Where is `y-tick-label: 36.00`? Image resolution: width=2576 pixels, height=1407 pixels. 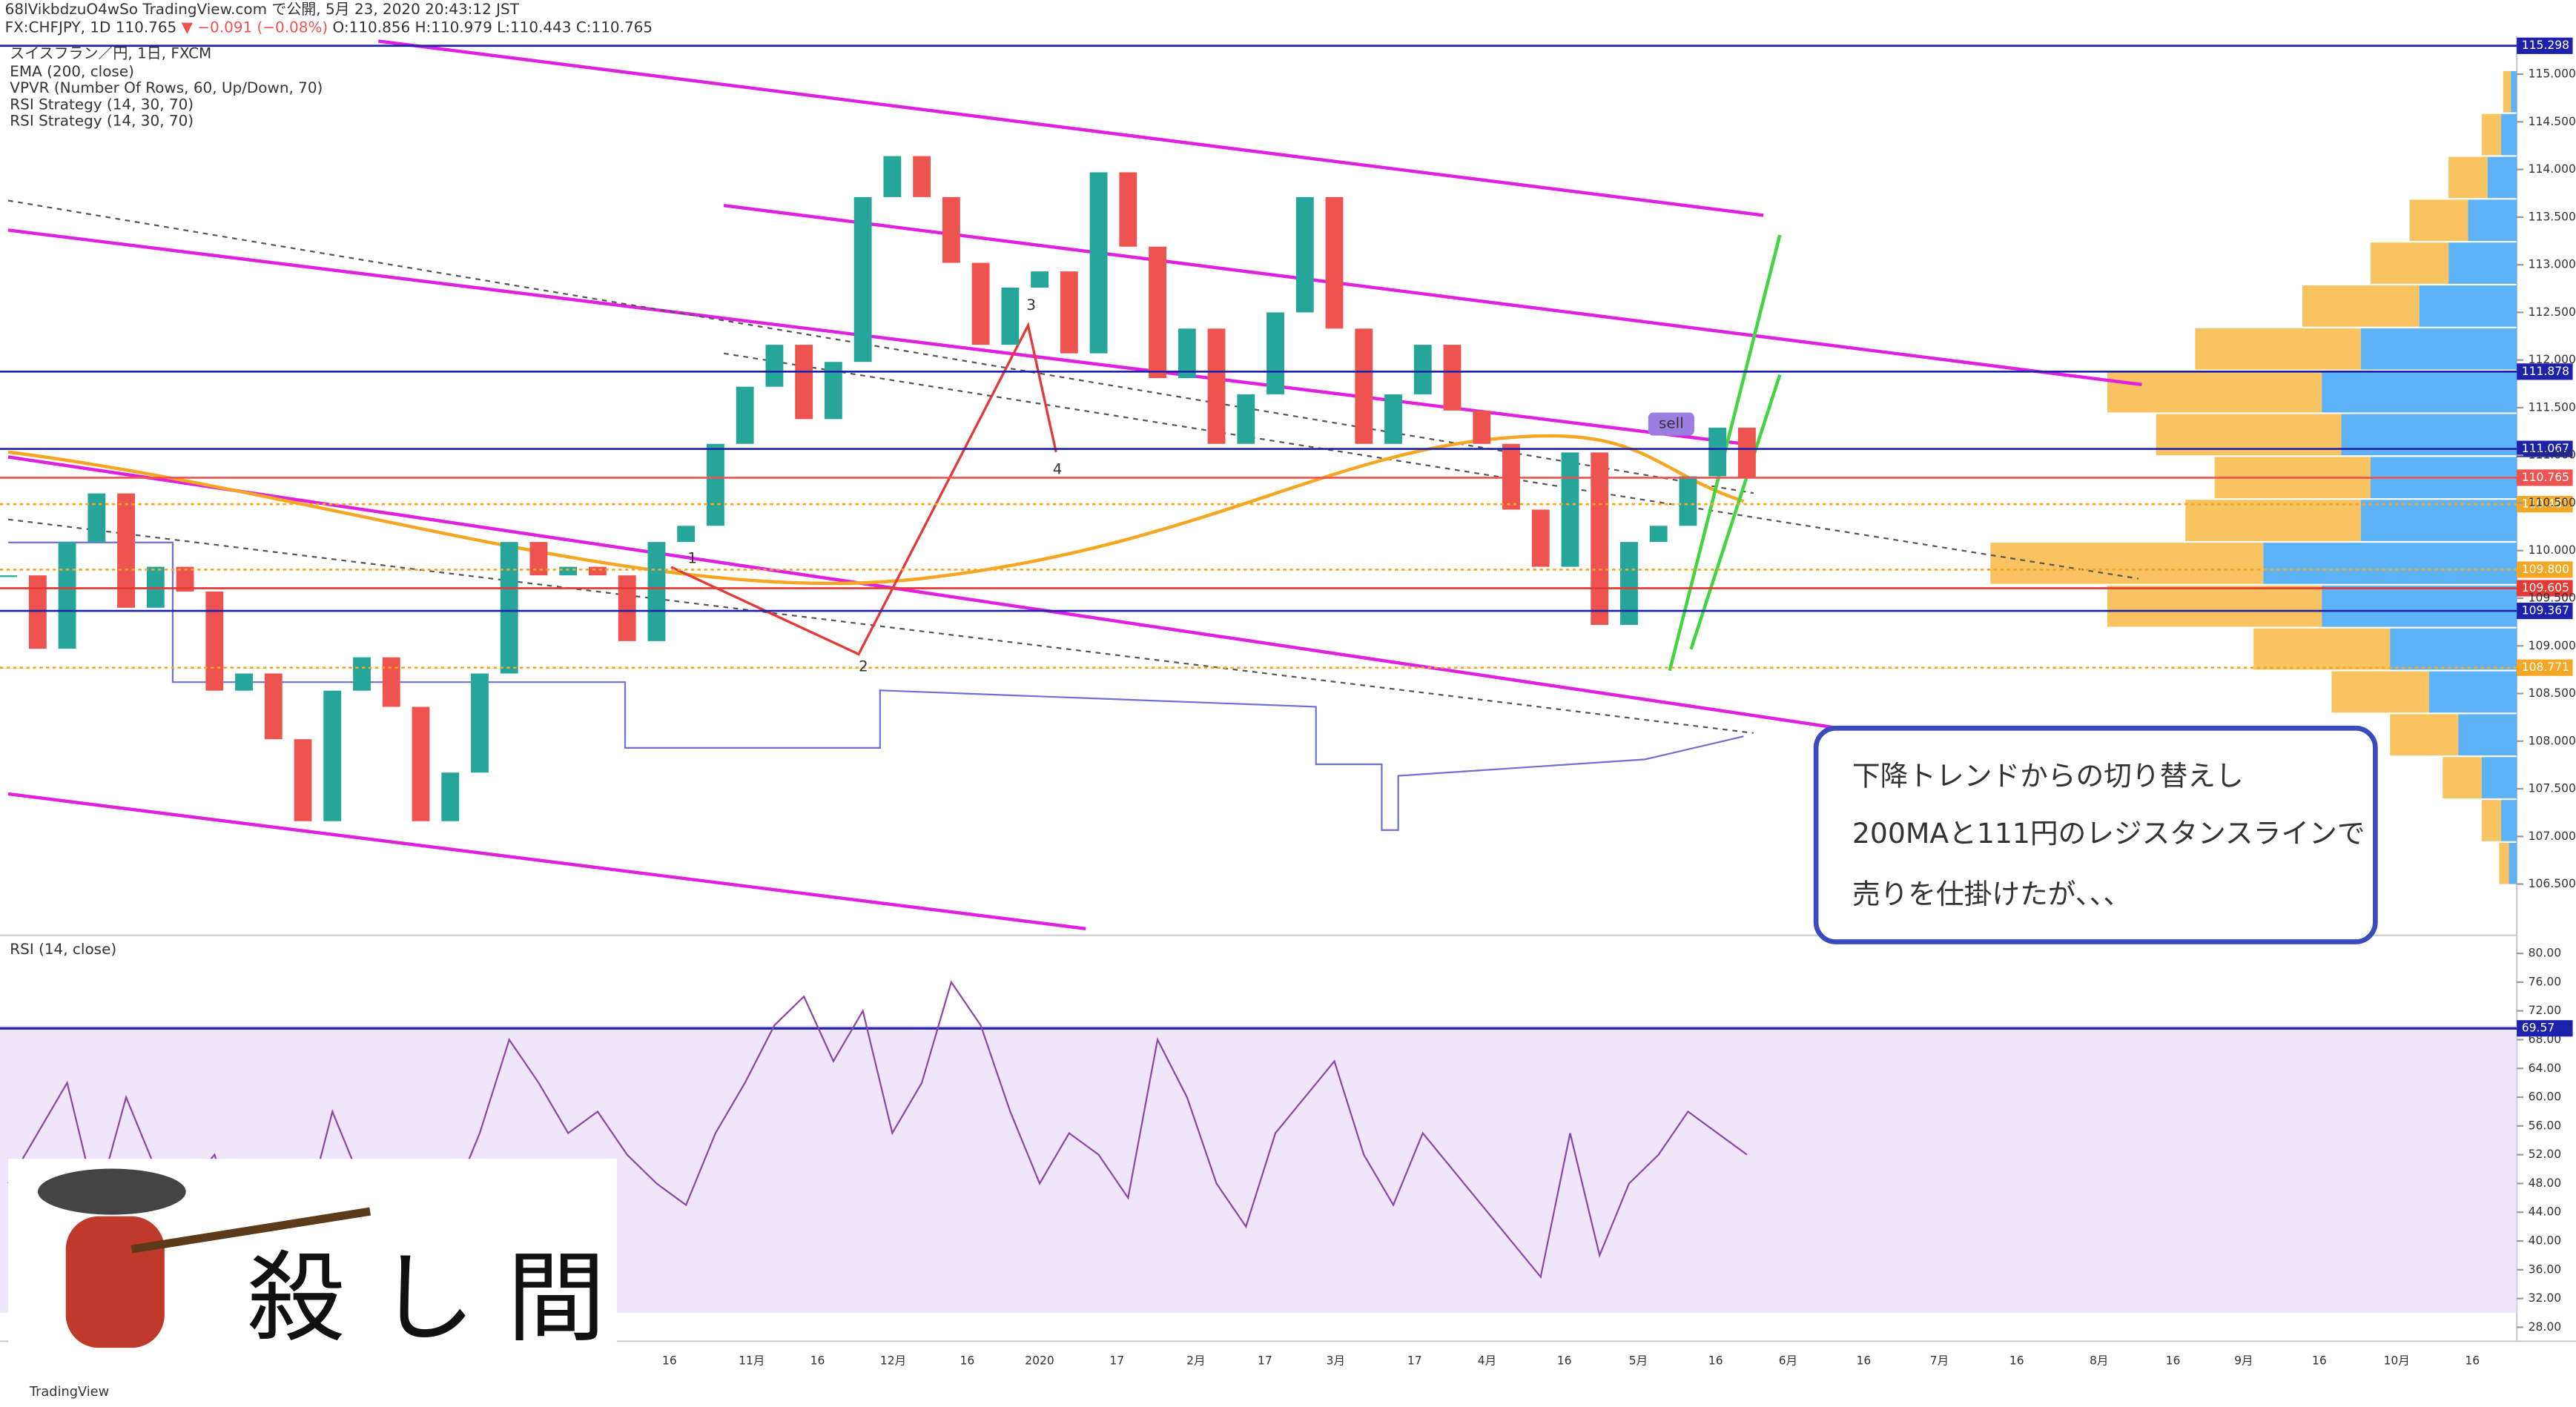
y-tick-label: 36.00 is located at coordinates (2545, 1269).